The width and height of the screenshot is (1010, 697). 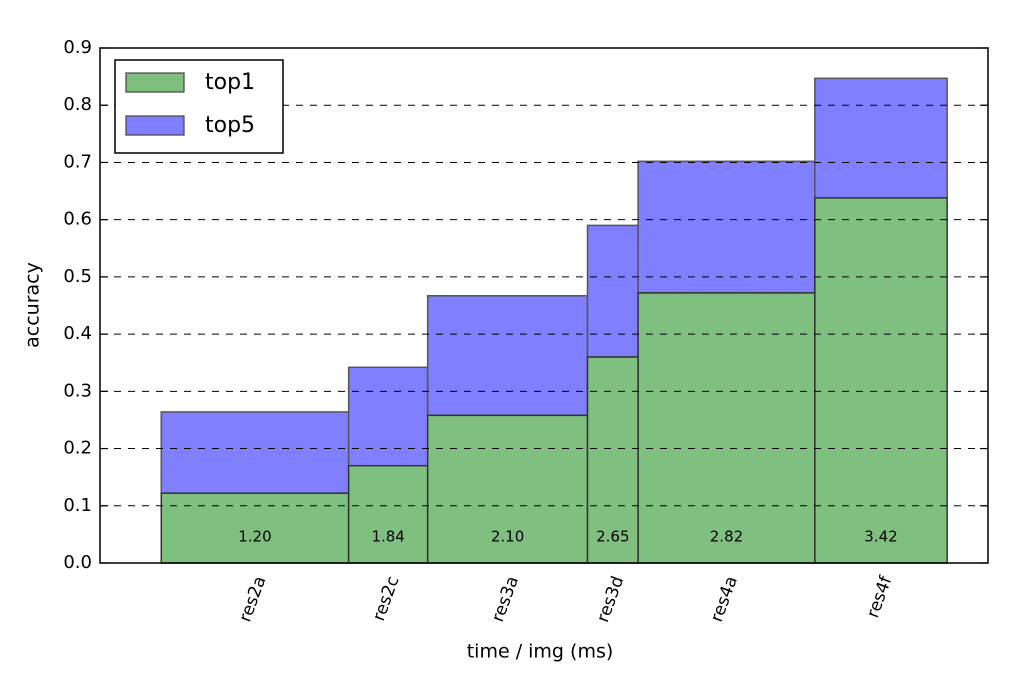 What do you see at coordinates (386, 599) in the screenshot?
I see `x-tick-label: res2c` at bounding box center [386, 599].